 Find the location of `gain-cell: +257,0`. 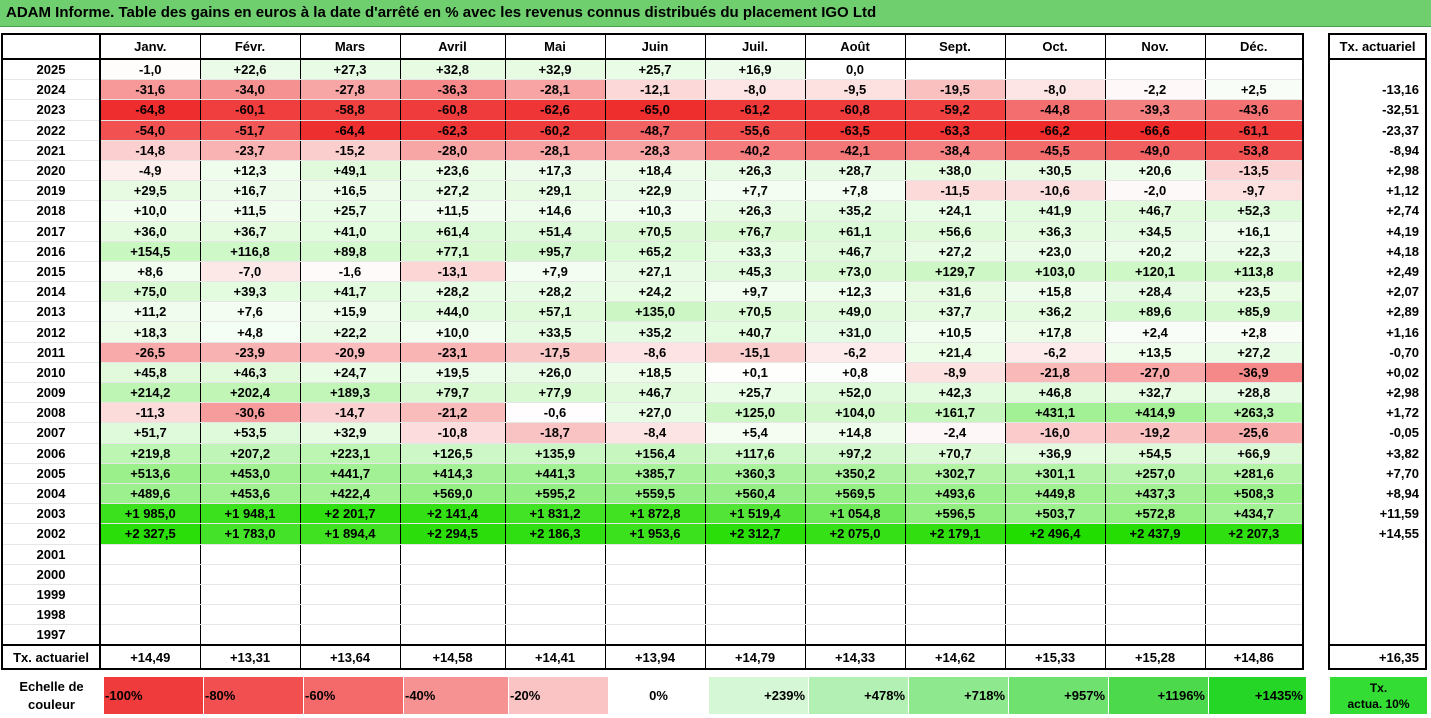

gain-cell: +257,0 is located at coordinates (1154, 473).